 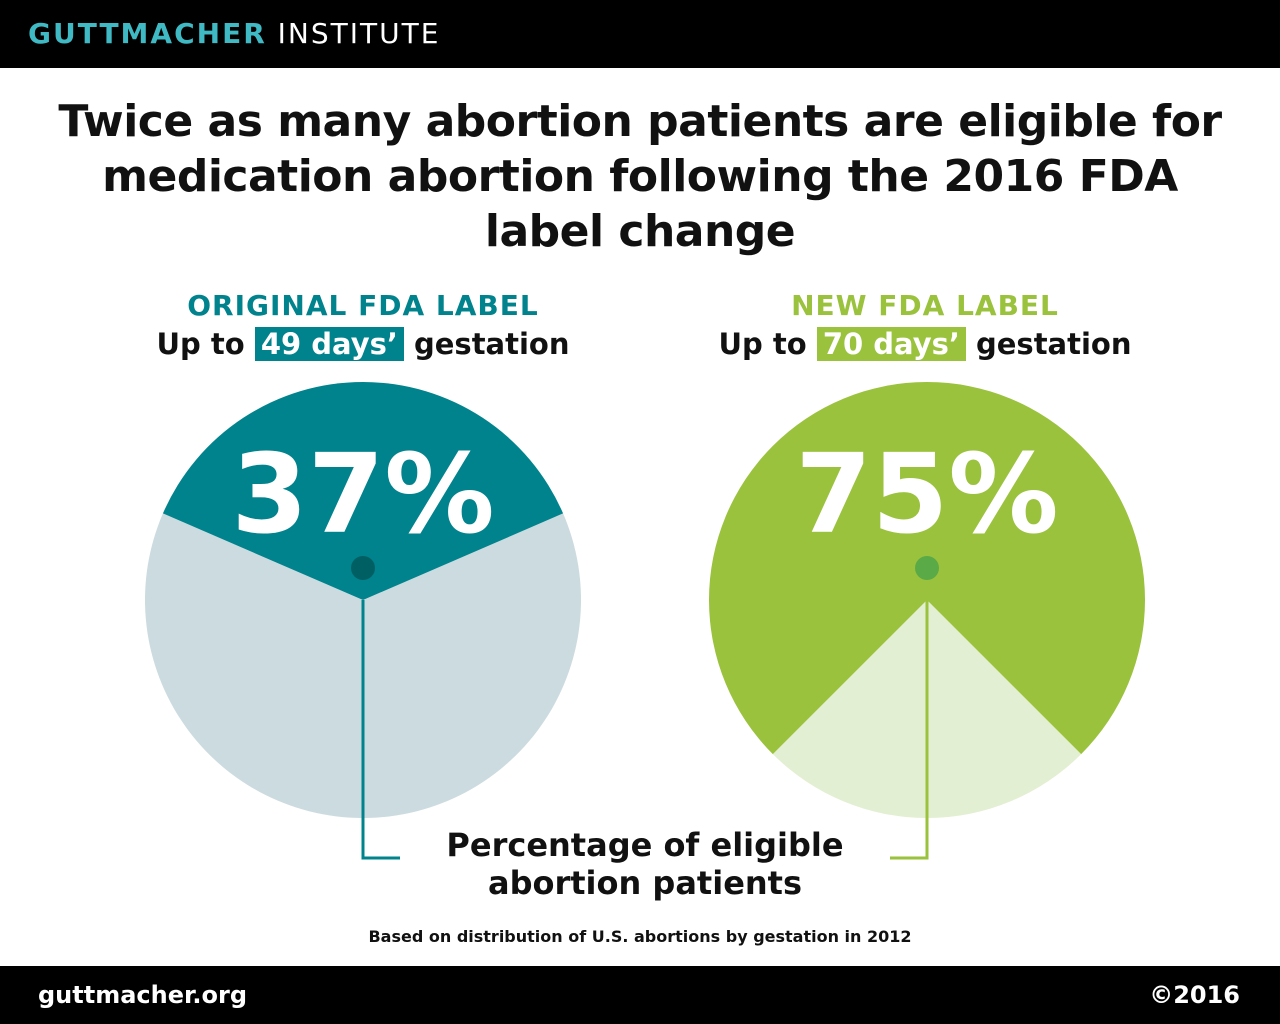 I want to click on original-label-heading: ORIGINAL FDA LABEL, so click(x=363, y=305).